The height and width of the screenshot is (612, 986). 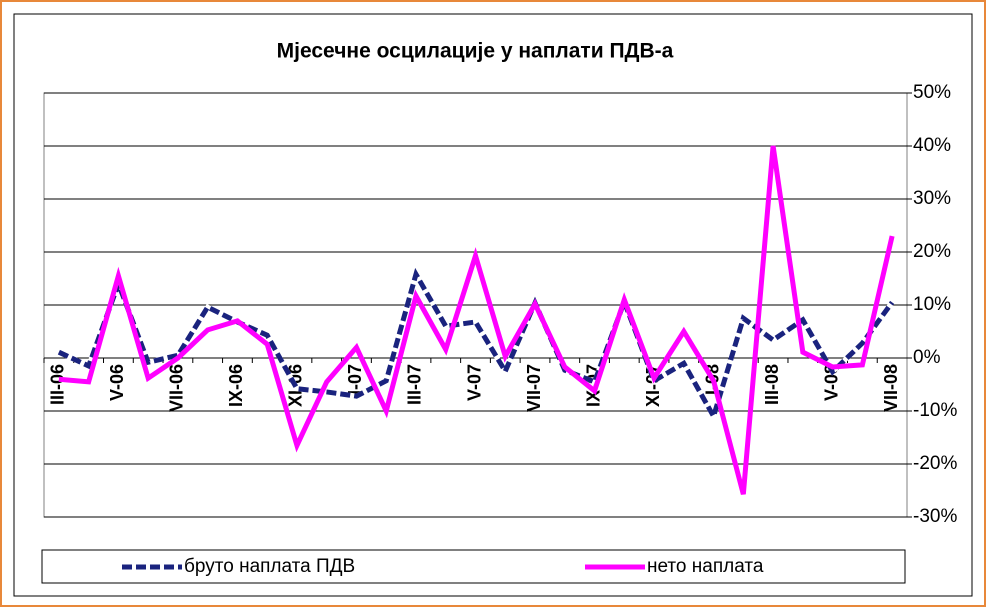 What do you see at coordinates (705, 566) in the screenshot?
I see `legend-label: нето наплата` at bounding box center [705, 566].